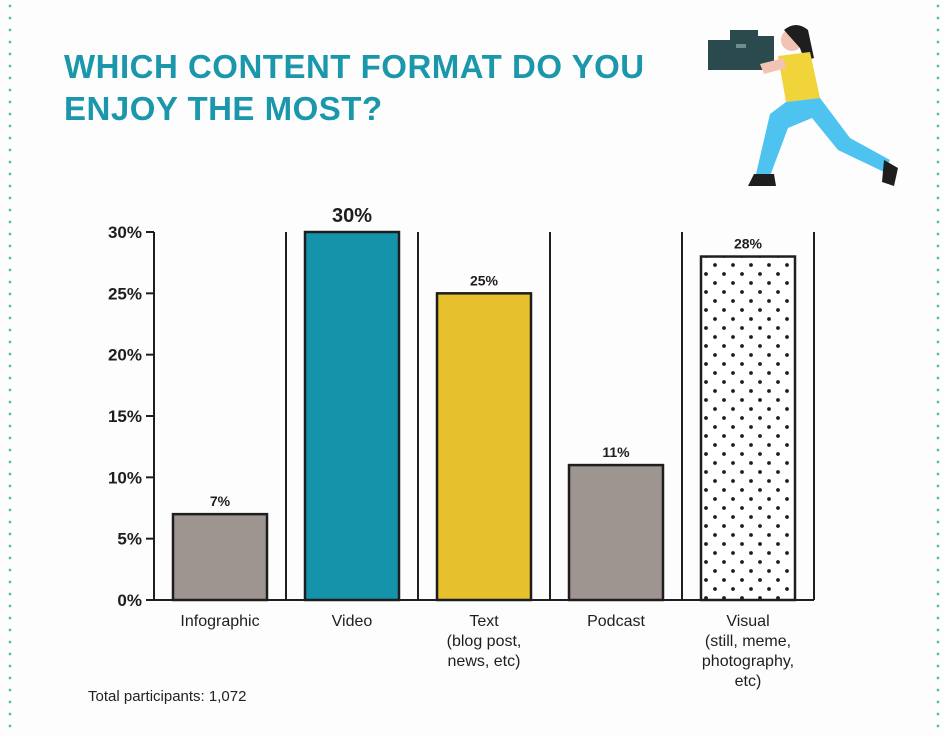  I want to click on category-label: Visual, so click(747, 621).